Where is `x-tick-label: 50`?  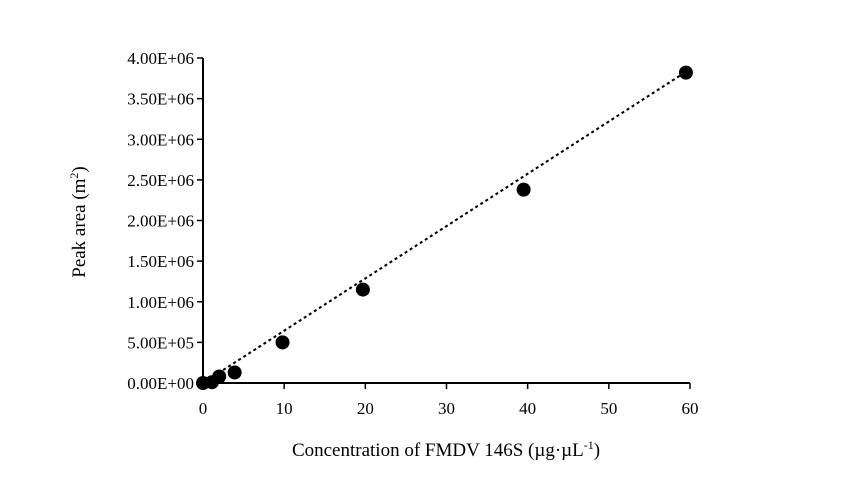
x-tick-label: 50 is located at coordinates (608, 408).